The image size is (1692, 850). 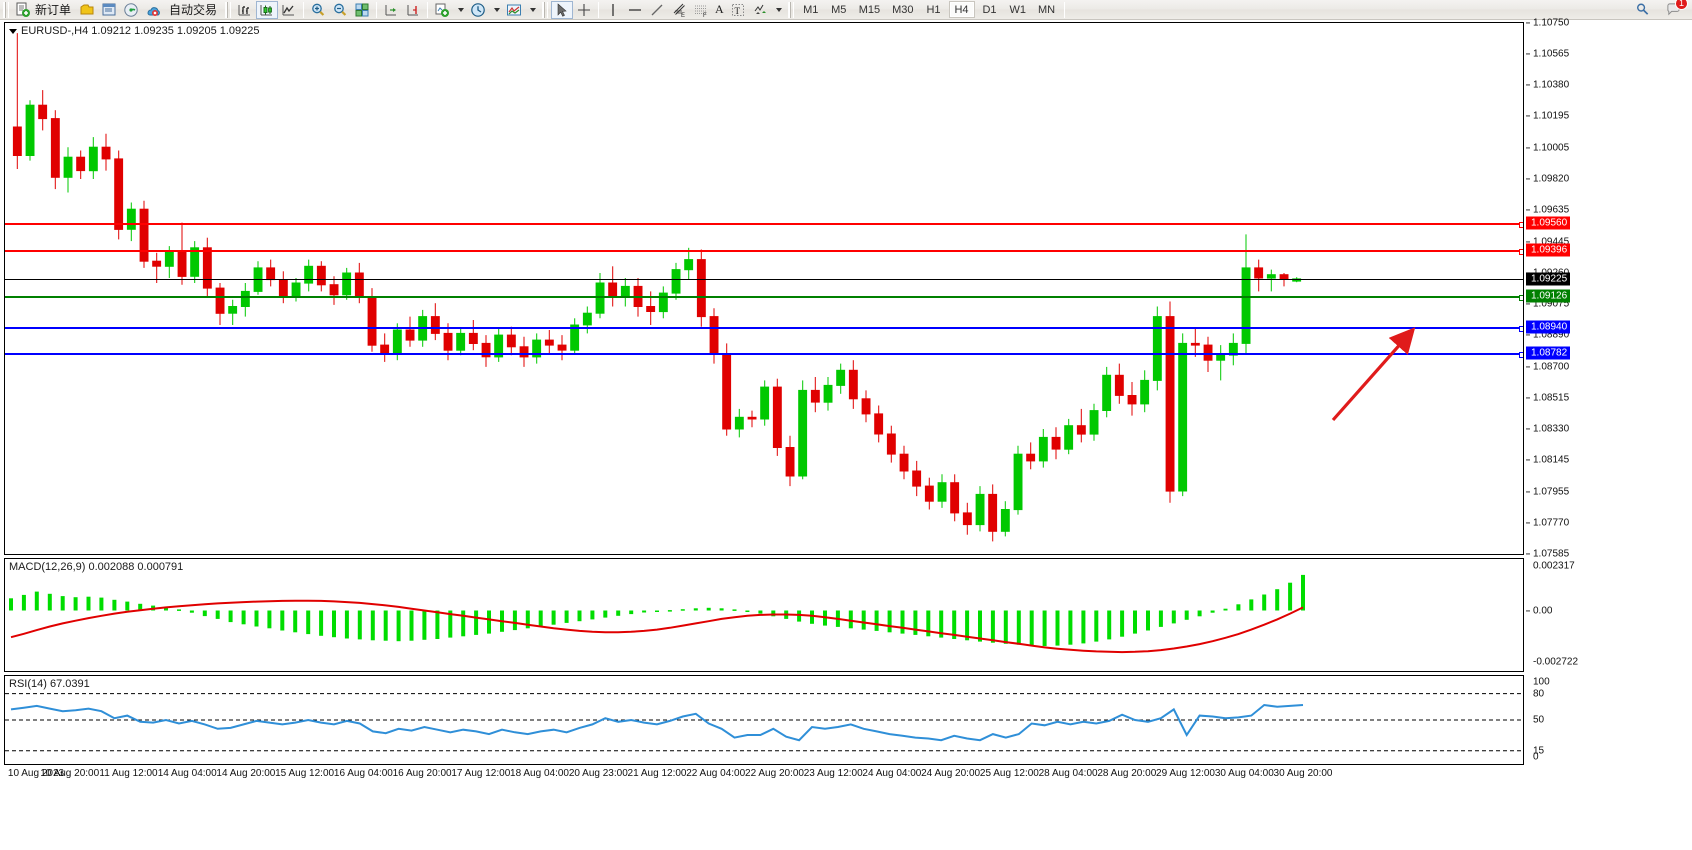 I want to click on svg-text: F, so click(x=705, y=15).